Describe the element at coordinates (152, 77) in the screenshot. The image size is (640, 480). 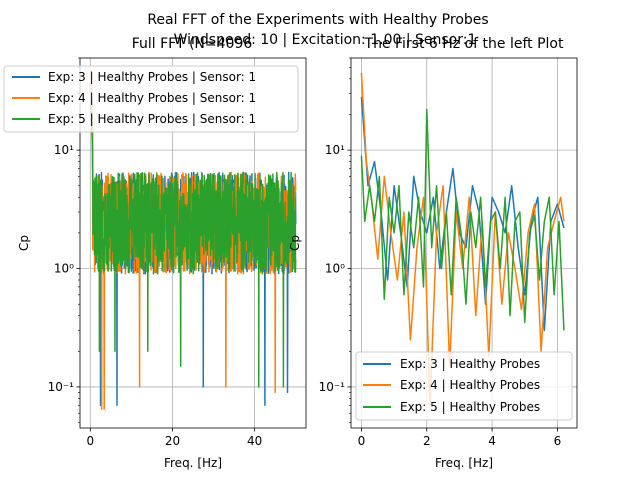
I see `left-legend-label-exp3: Exp: 3 | Healthy Probes | Sensor: 1` at that location.